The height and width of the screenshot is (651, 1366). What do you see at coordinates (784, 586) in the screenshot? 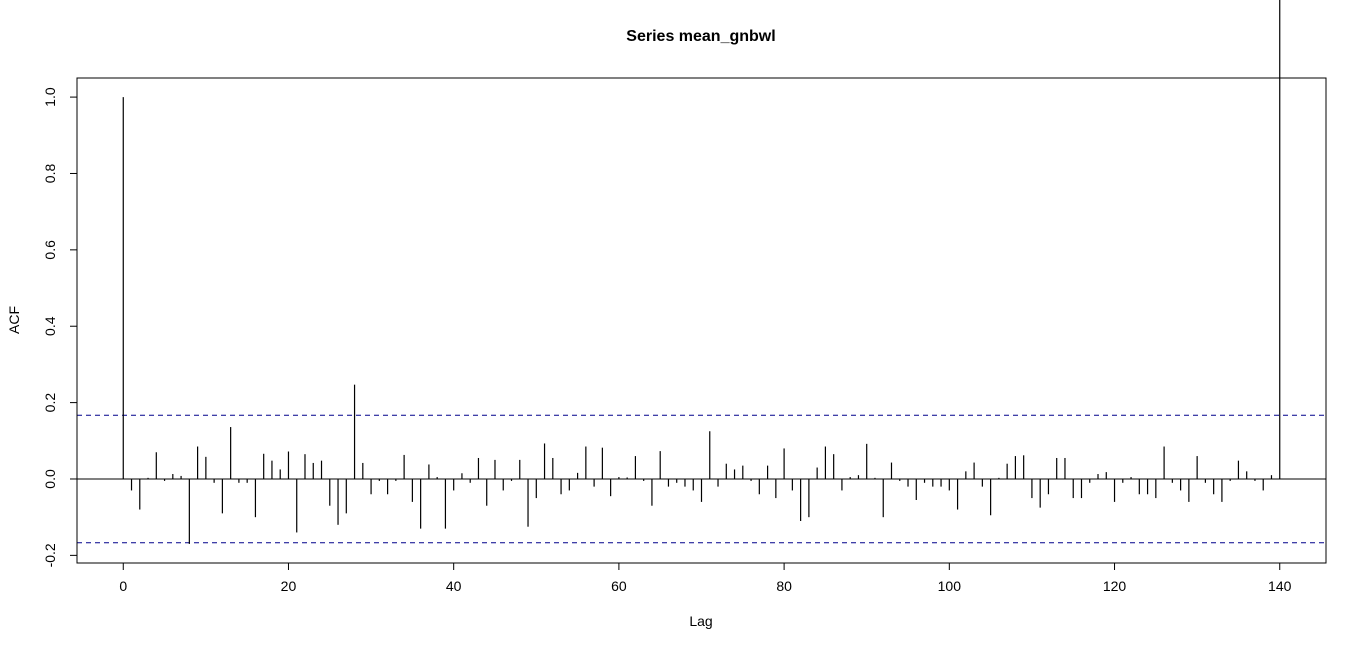
I see `x-tick-label: 80` at bounding box center [784, 586].